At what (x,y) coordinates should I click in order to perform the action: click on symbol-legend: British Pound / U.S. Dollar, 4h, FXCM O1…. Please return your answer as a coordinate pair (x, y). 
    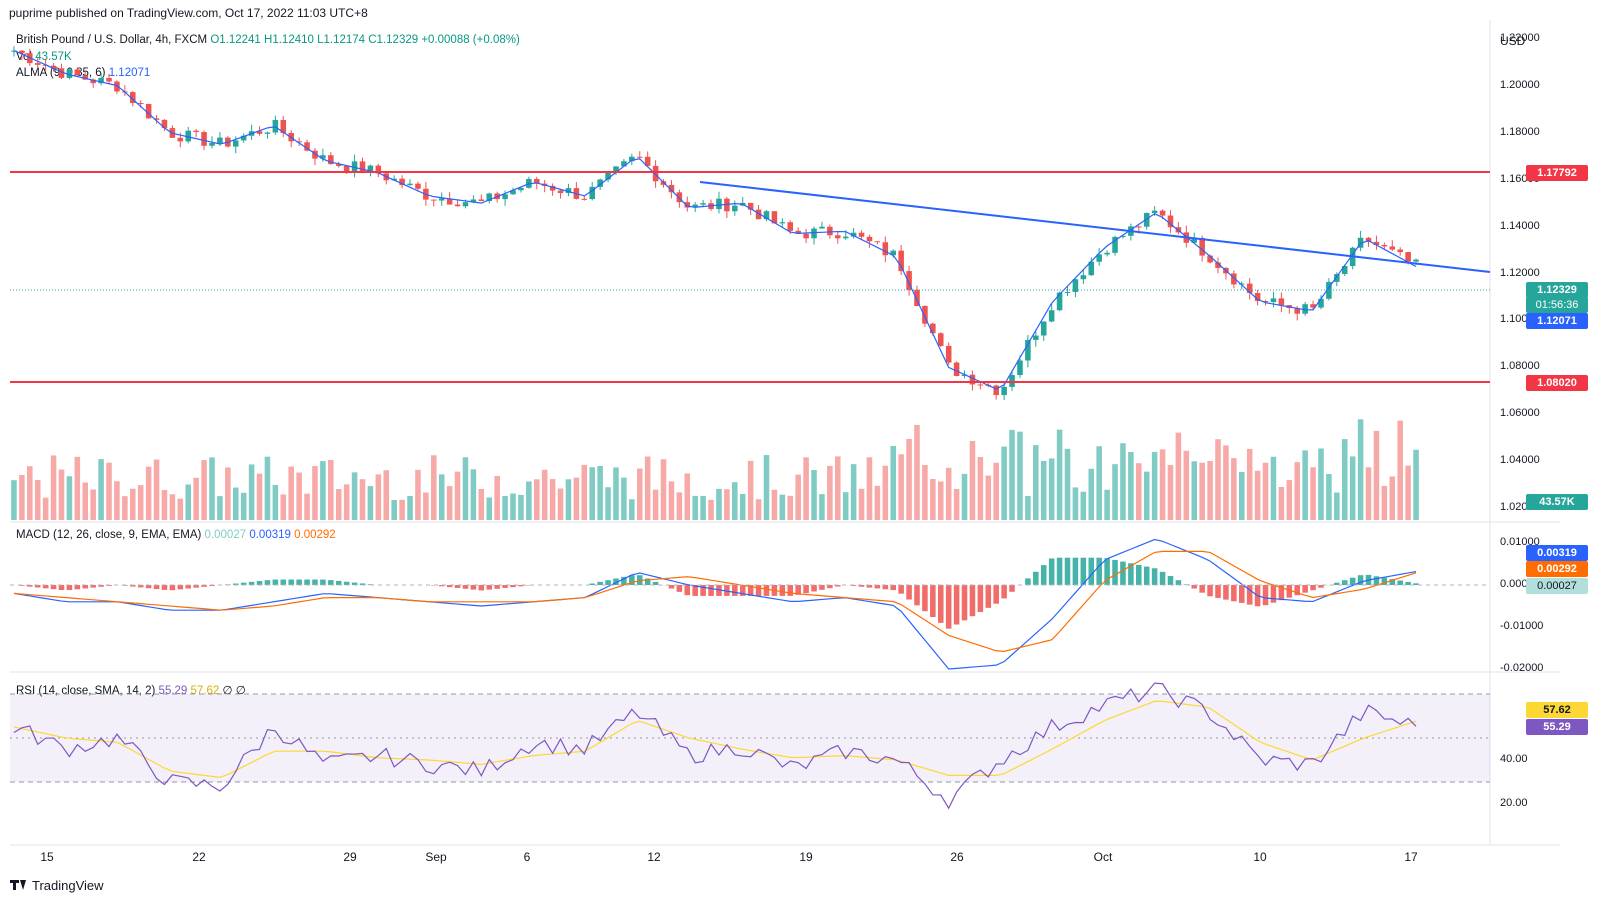
    Looking at the image, I should click on (268, 40).